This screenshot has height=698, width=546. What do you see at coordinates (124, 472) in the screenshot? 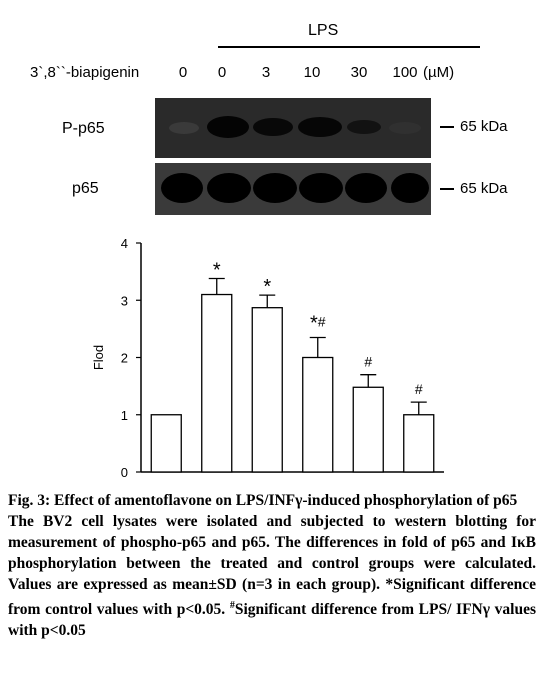
I see `y-tick-label: 0` at bounding box center [124, 472].